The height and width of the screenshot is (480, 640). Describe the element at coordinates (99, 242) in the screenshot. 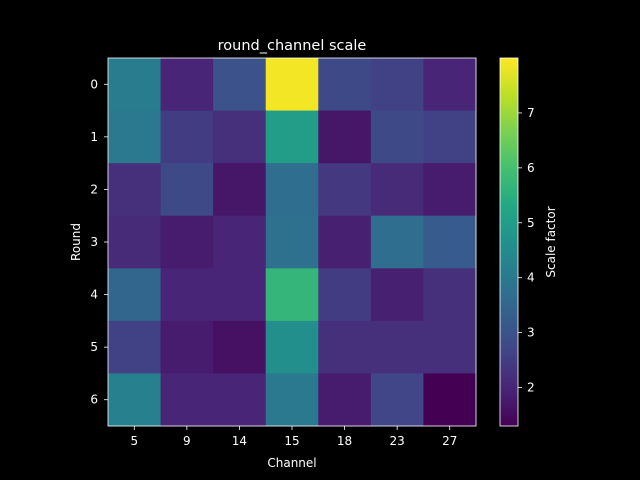

I see `y-axis: 0 1 2 3 4 5 6` at that location.